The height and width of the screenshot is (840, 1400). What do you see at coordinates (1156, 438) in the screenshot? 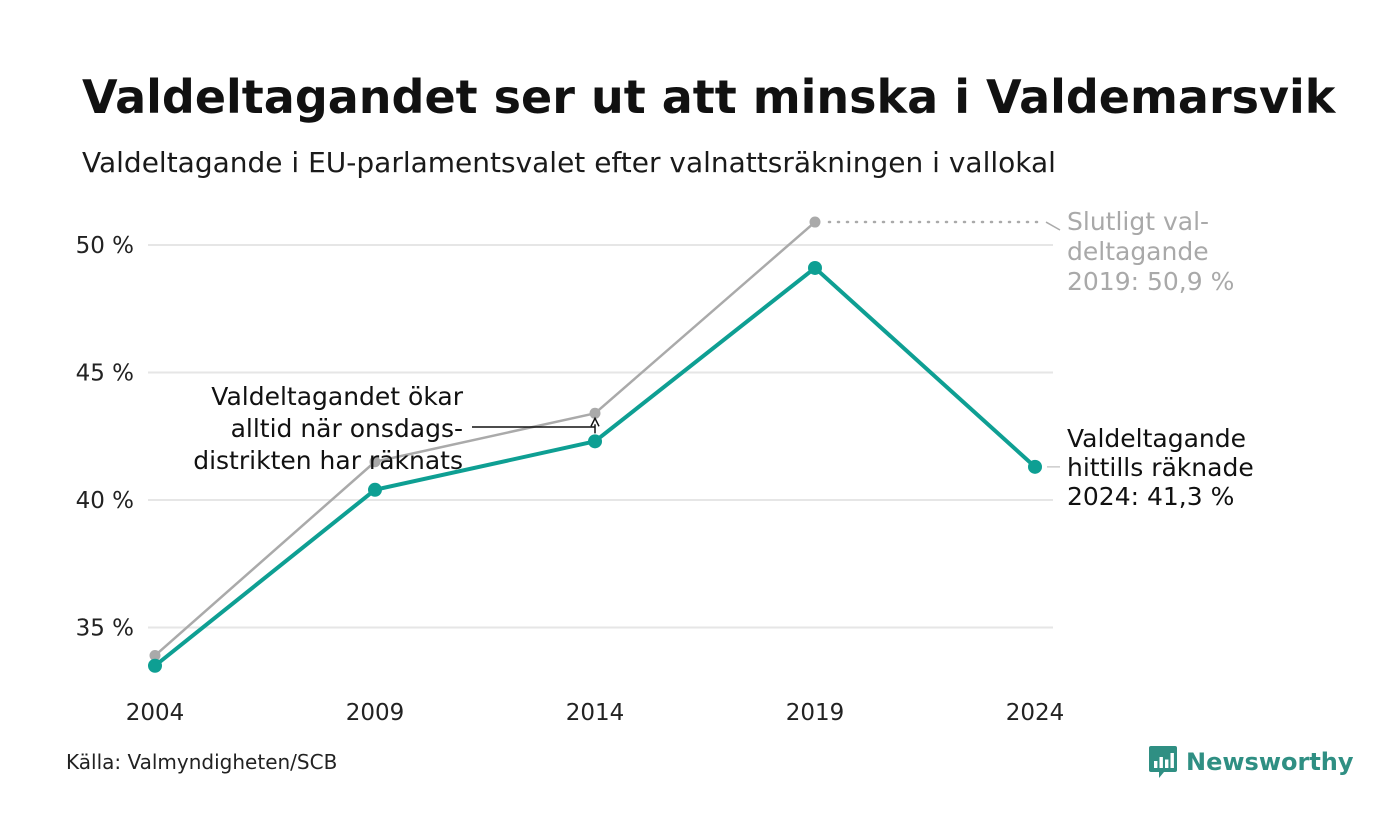
I see `annotation-current-2024-line: Valdeltagande` at bounding box center [1156, 438].